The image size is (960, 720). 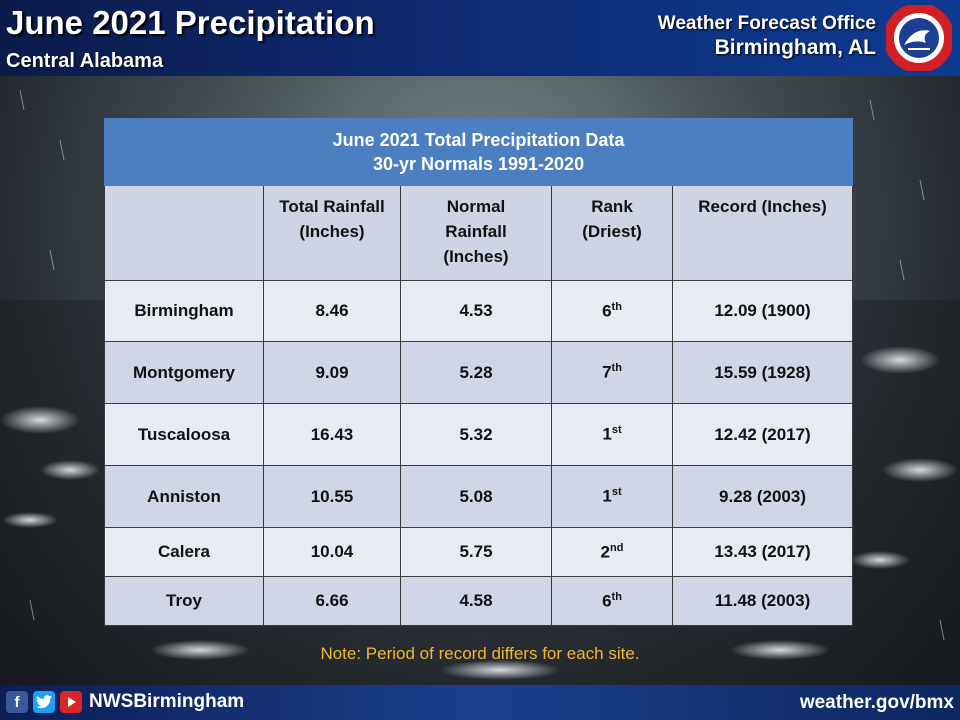 What do you see at coordinates (478, 140) in the screenshot?
I see `table-title-line1: June 2021 Total Precipitation Data` at bounding box center [478, 140].